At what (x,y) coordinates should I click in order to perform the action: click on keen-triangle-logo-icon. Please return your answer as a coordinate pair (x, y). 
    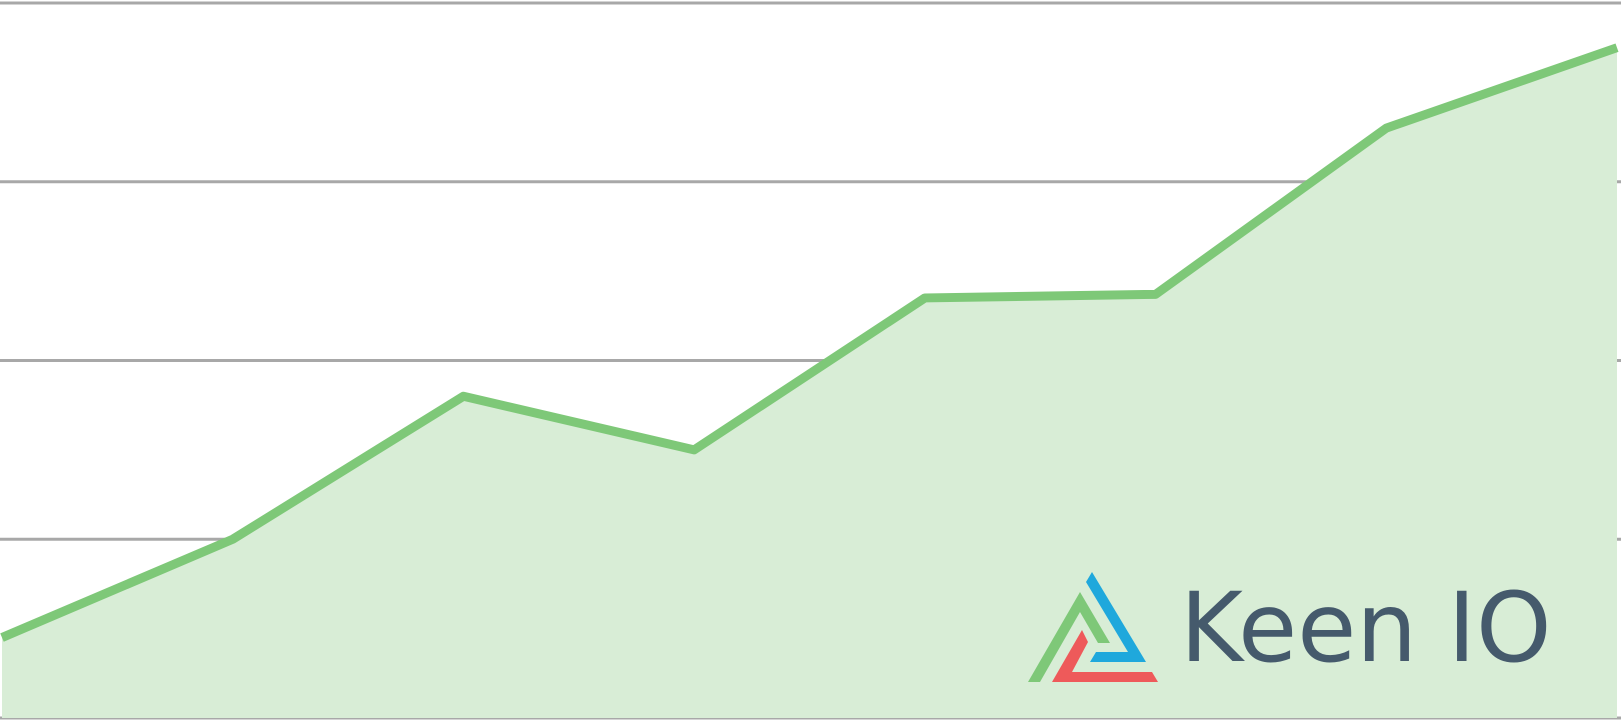
    Looking at the image, I should click on (1093, 627).